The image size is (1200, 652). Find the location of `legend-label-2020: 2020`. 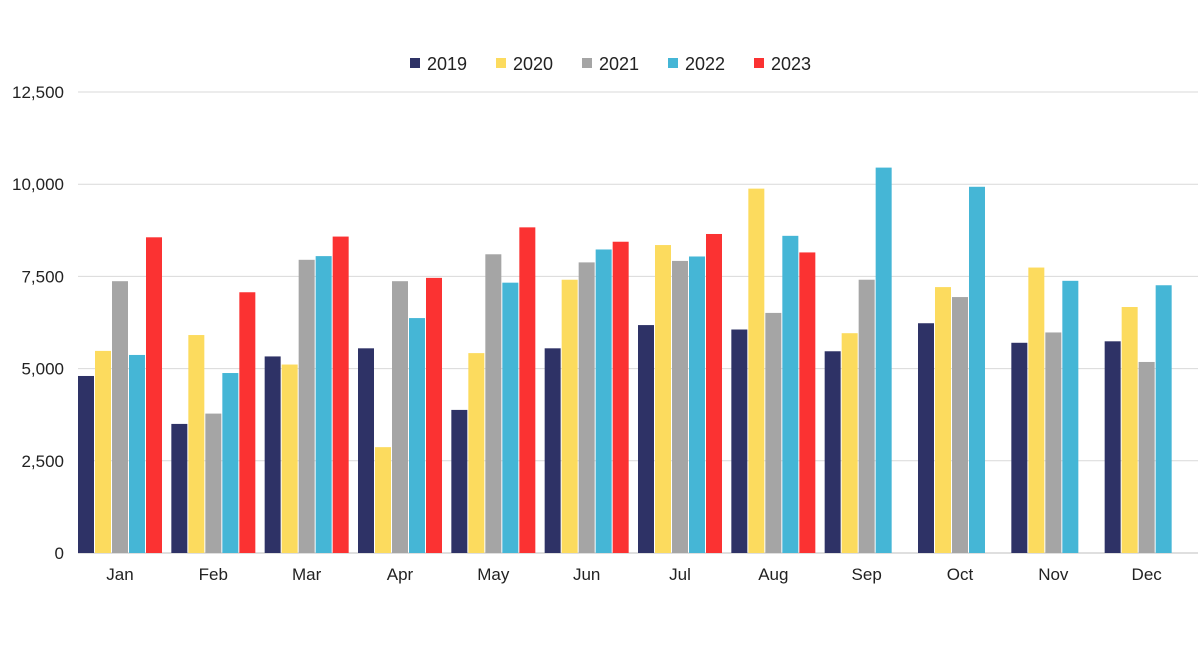

legend-label-2020: 2020 is located at coordinates (533, 64).